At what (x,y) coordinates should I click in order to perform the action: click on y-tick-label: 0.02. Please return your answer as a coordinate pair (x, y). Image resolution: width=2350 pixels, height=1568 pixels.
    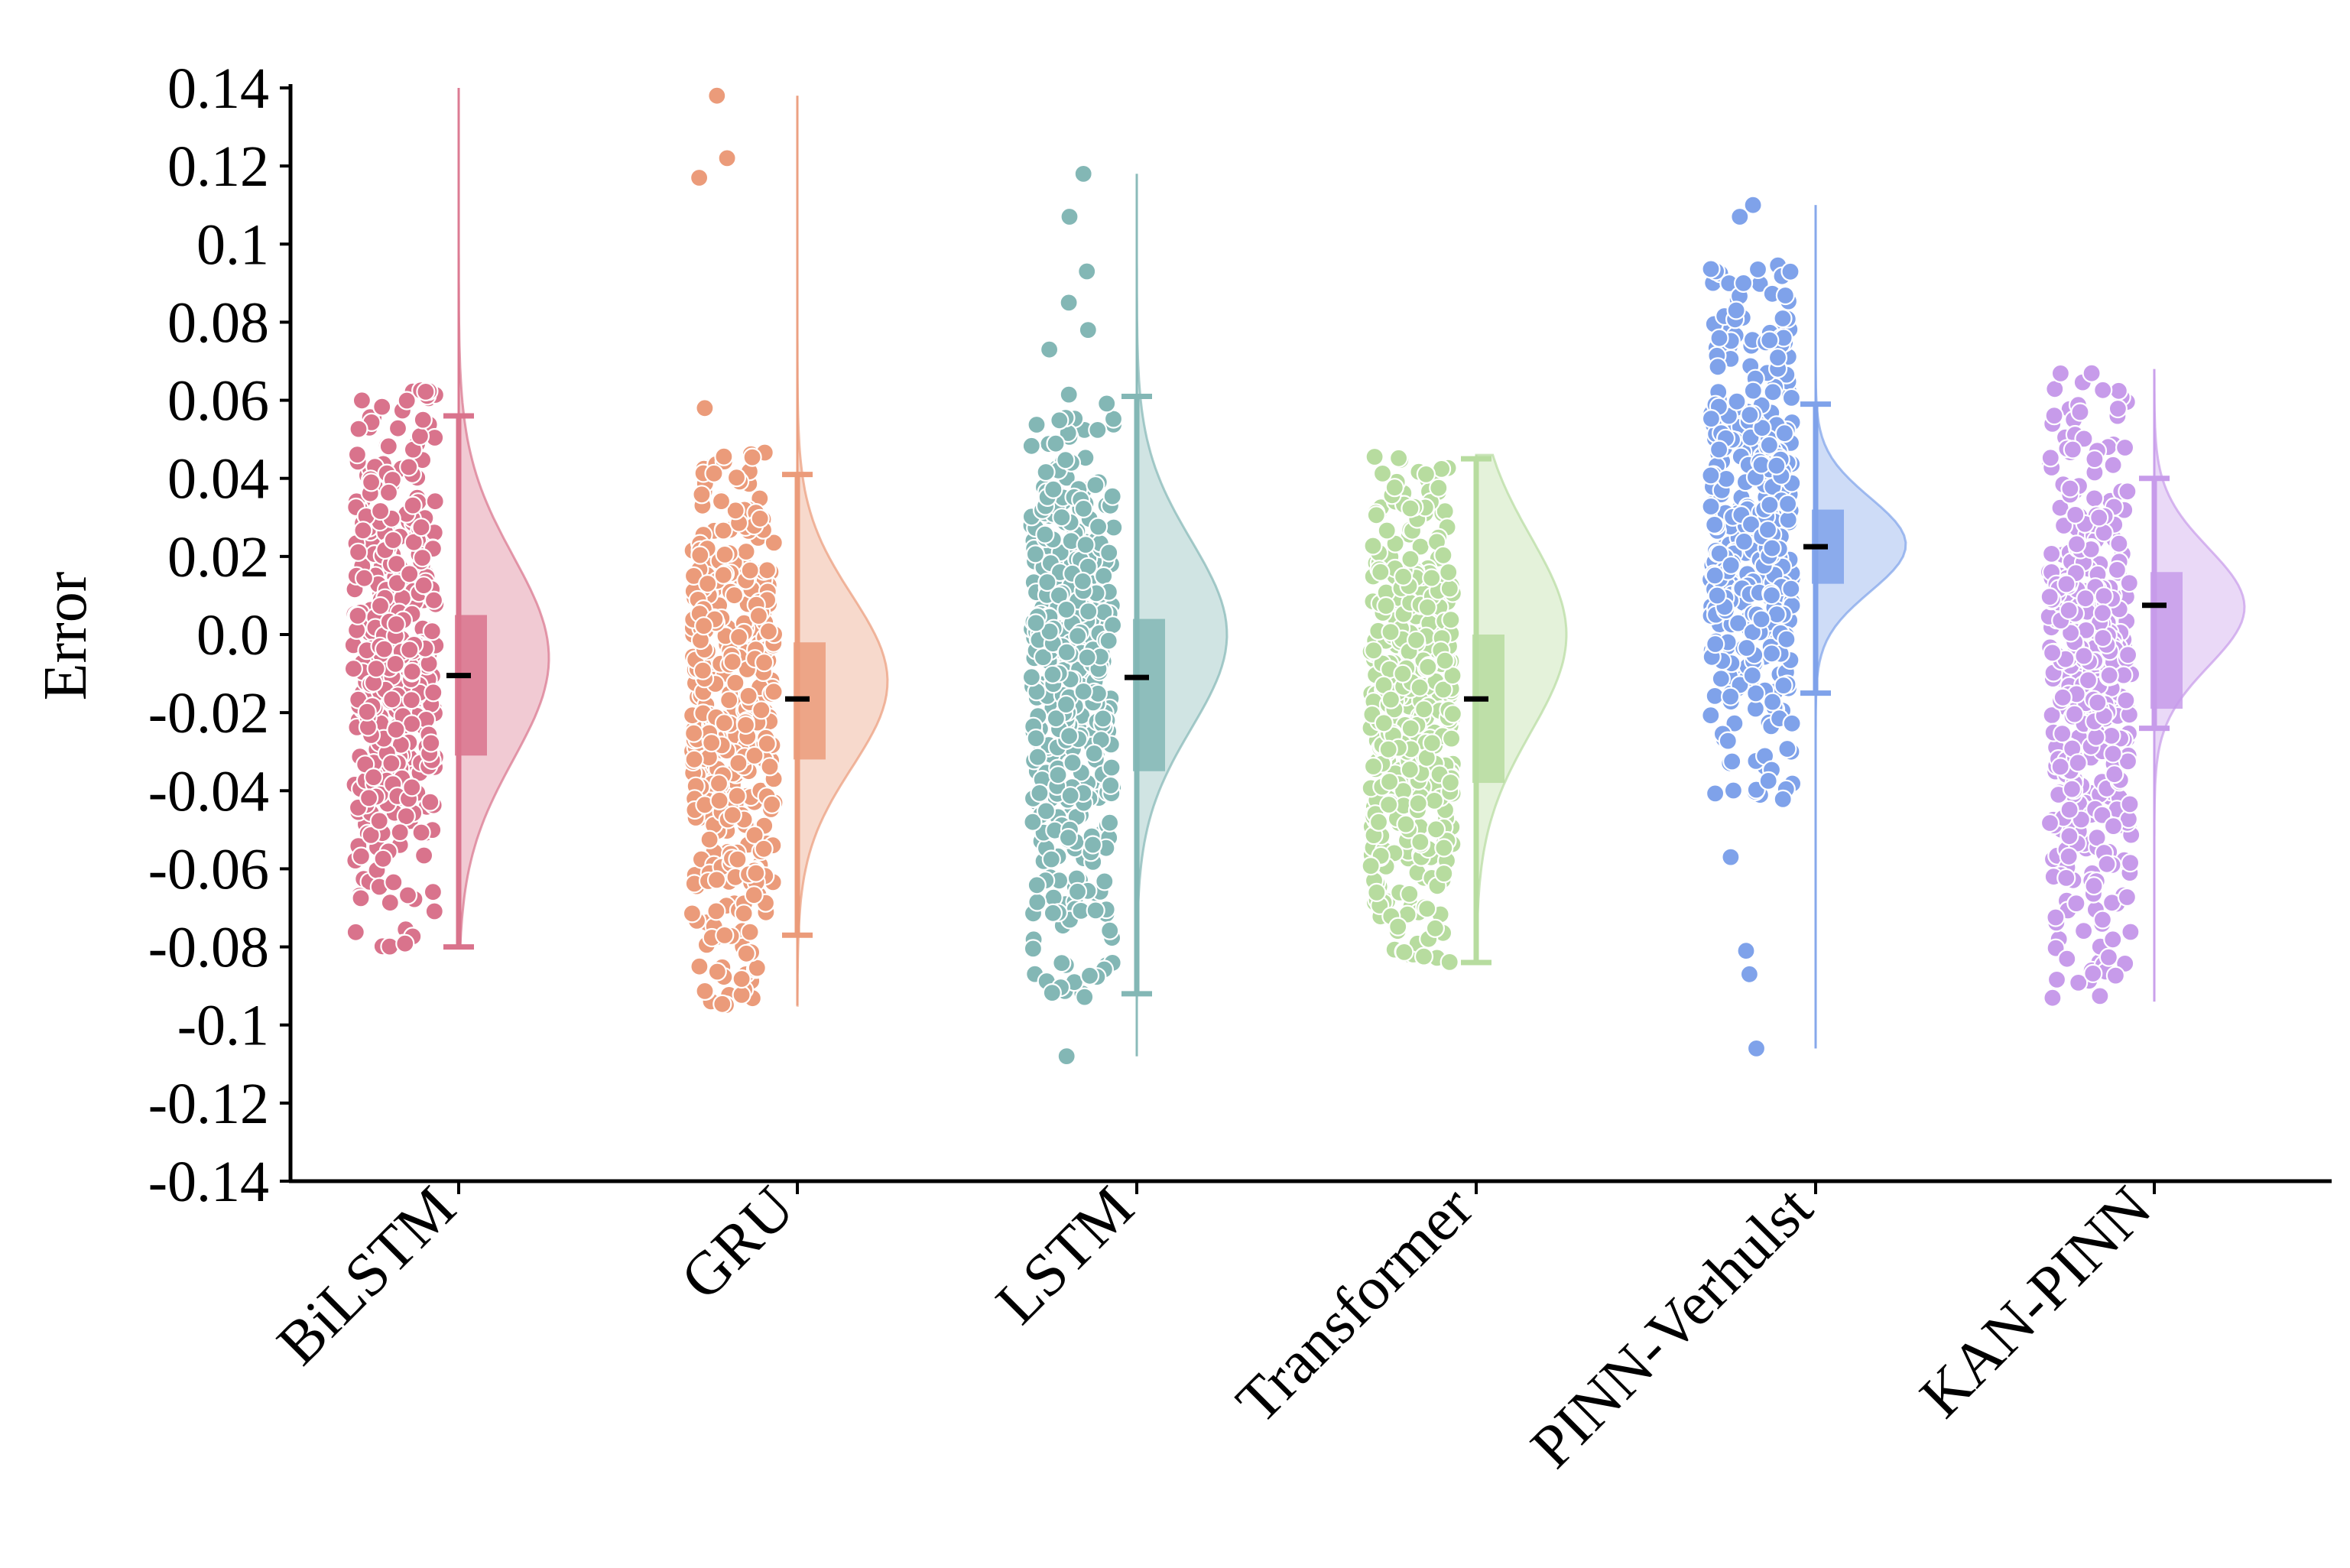
    Looking at the image, I should click on (218, 557).